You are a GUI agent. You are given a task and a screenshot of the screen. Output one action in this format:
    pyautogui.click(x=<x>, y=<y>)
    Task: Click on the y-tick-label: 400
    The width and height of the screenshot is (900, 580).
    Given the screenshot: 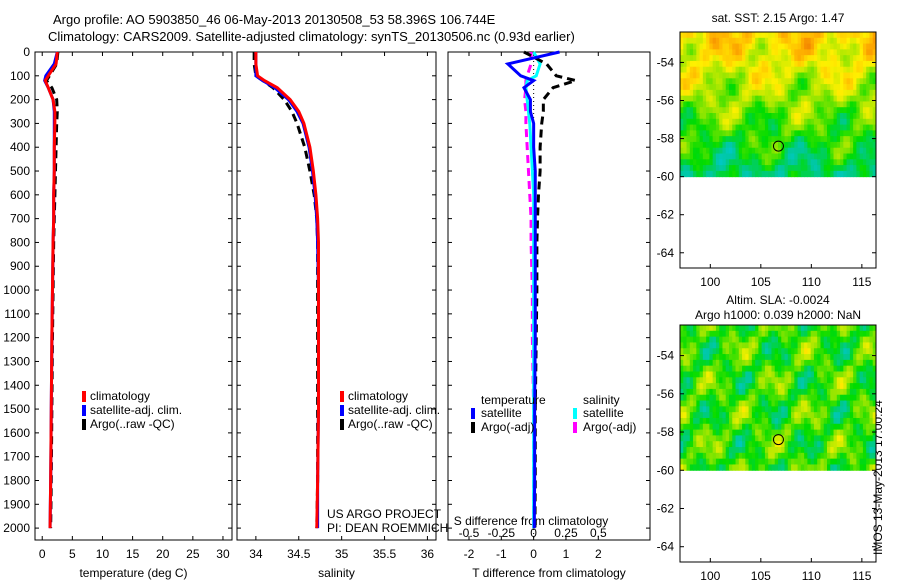 What is the action you would take?
    pyautogui.click(x=20, y=147)
    